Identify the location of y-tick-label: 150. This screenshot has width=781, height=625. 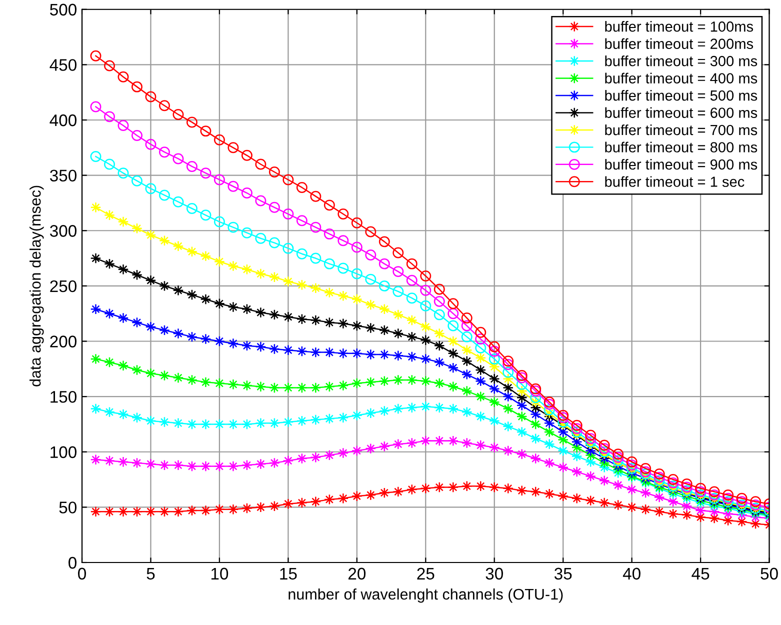
(63, 396).